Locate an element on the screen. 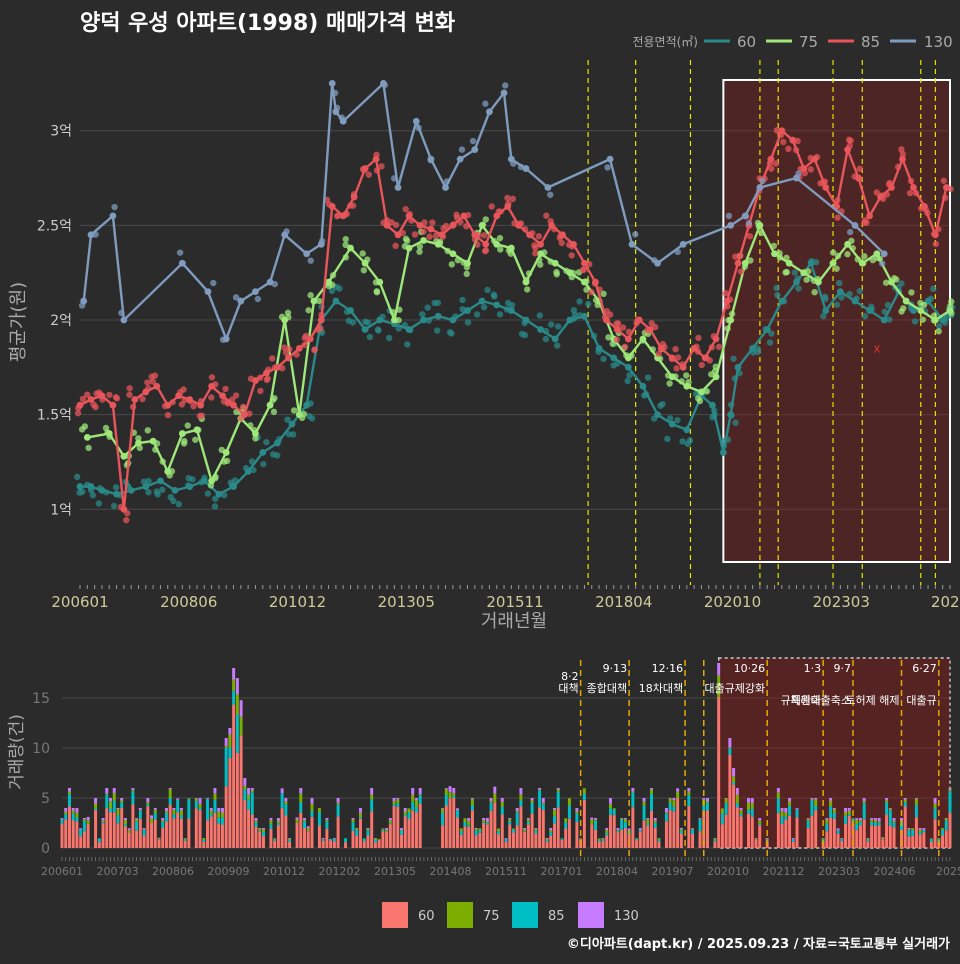 Image resolution: width=960 pixels, height=964 pixels. volume-x-tick-label: 201012 is located at coordinates (284, 871).